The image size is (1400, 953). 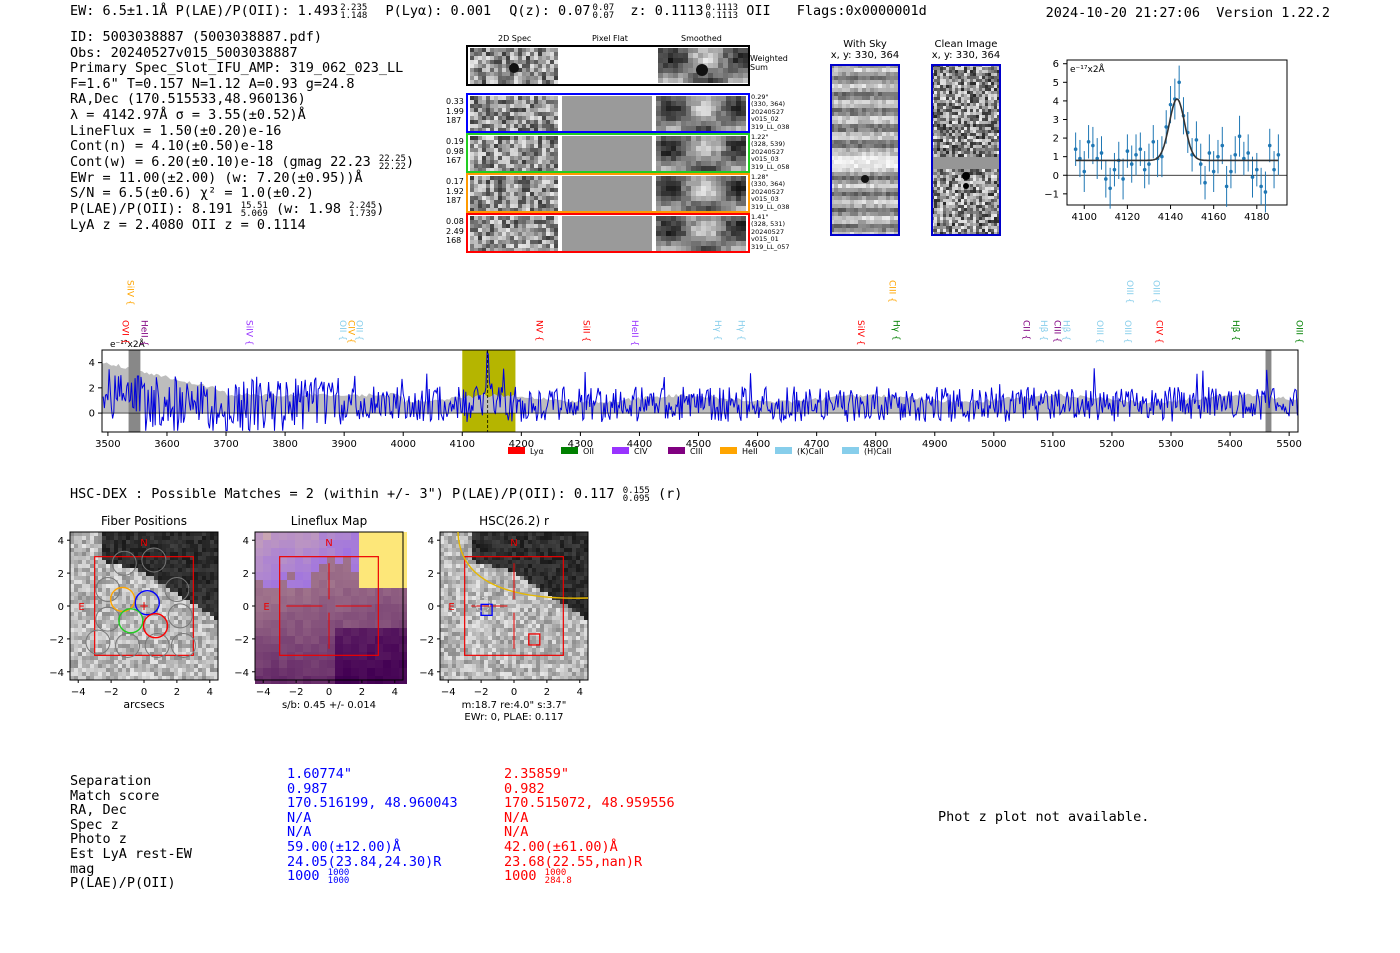 What do you see at coordinates (320, 774) in the screenshot?
I see `m1-separation: 1.60774"` at bounding box center [320, 774].